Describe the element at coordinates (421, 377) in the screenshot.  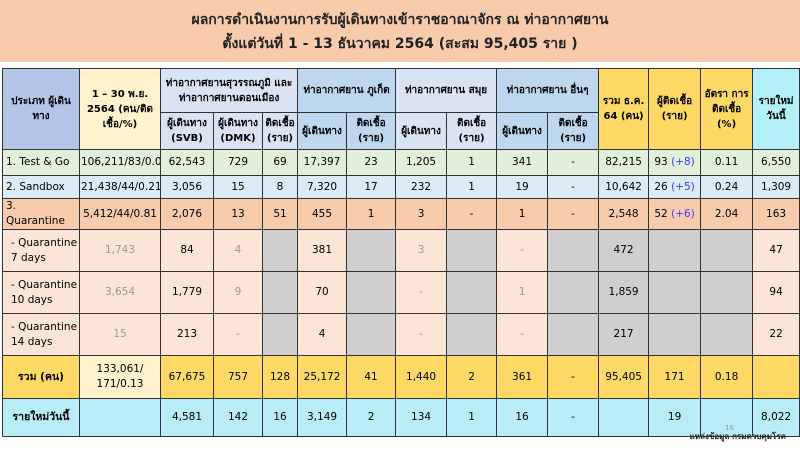
I see `cell-usm: 1,440` at that location.